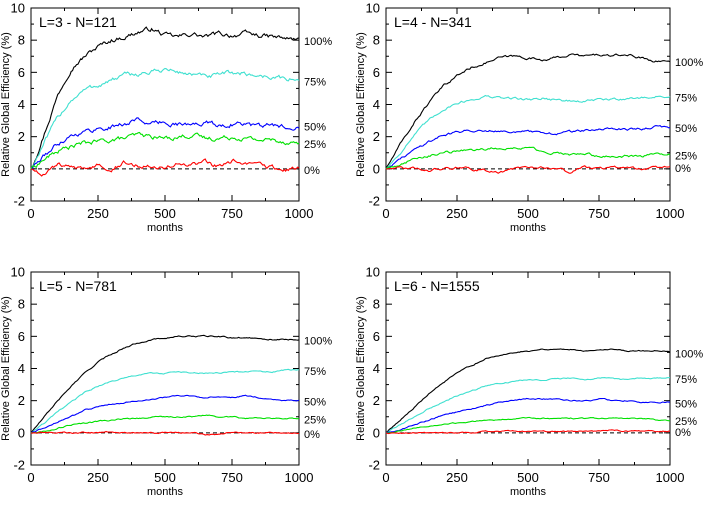  I want to click on panel-title: L=4 - N=341, so click(433, 22).